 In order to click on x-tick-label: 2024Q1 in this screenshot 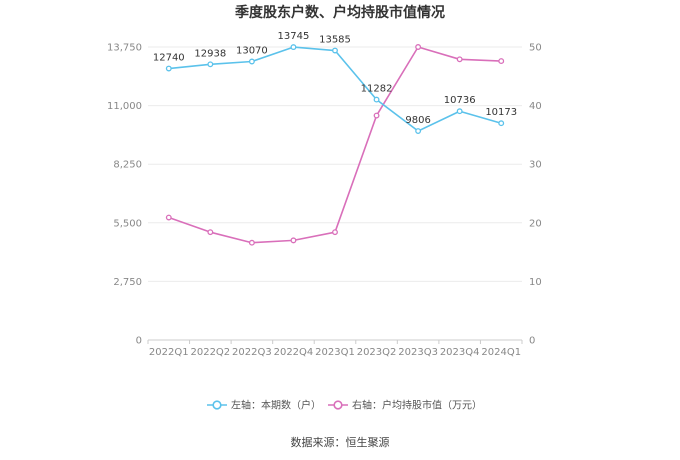, I will do `click(501, 352)`.